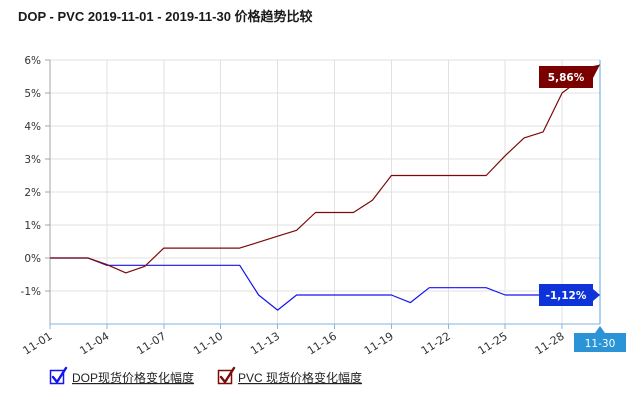 The width and height of the screenshot is (640, 400). I want to click on legend-label-dop: DOP现货价格变化幅度, so click(133, 377).